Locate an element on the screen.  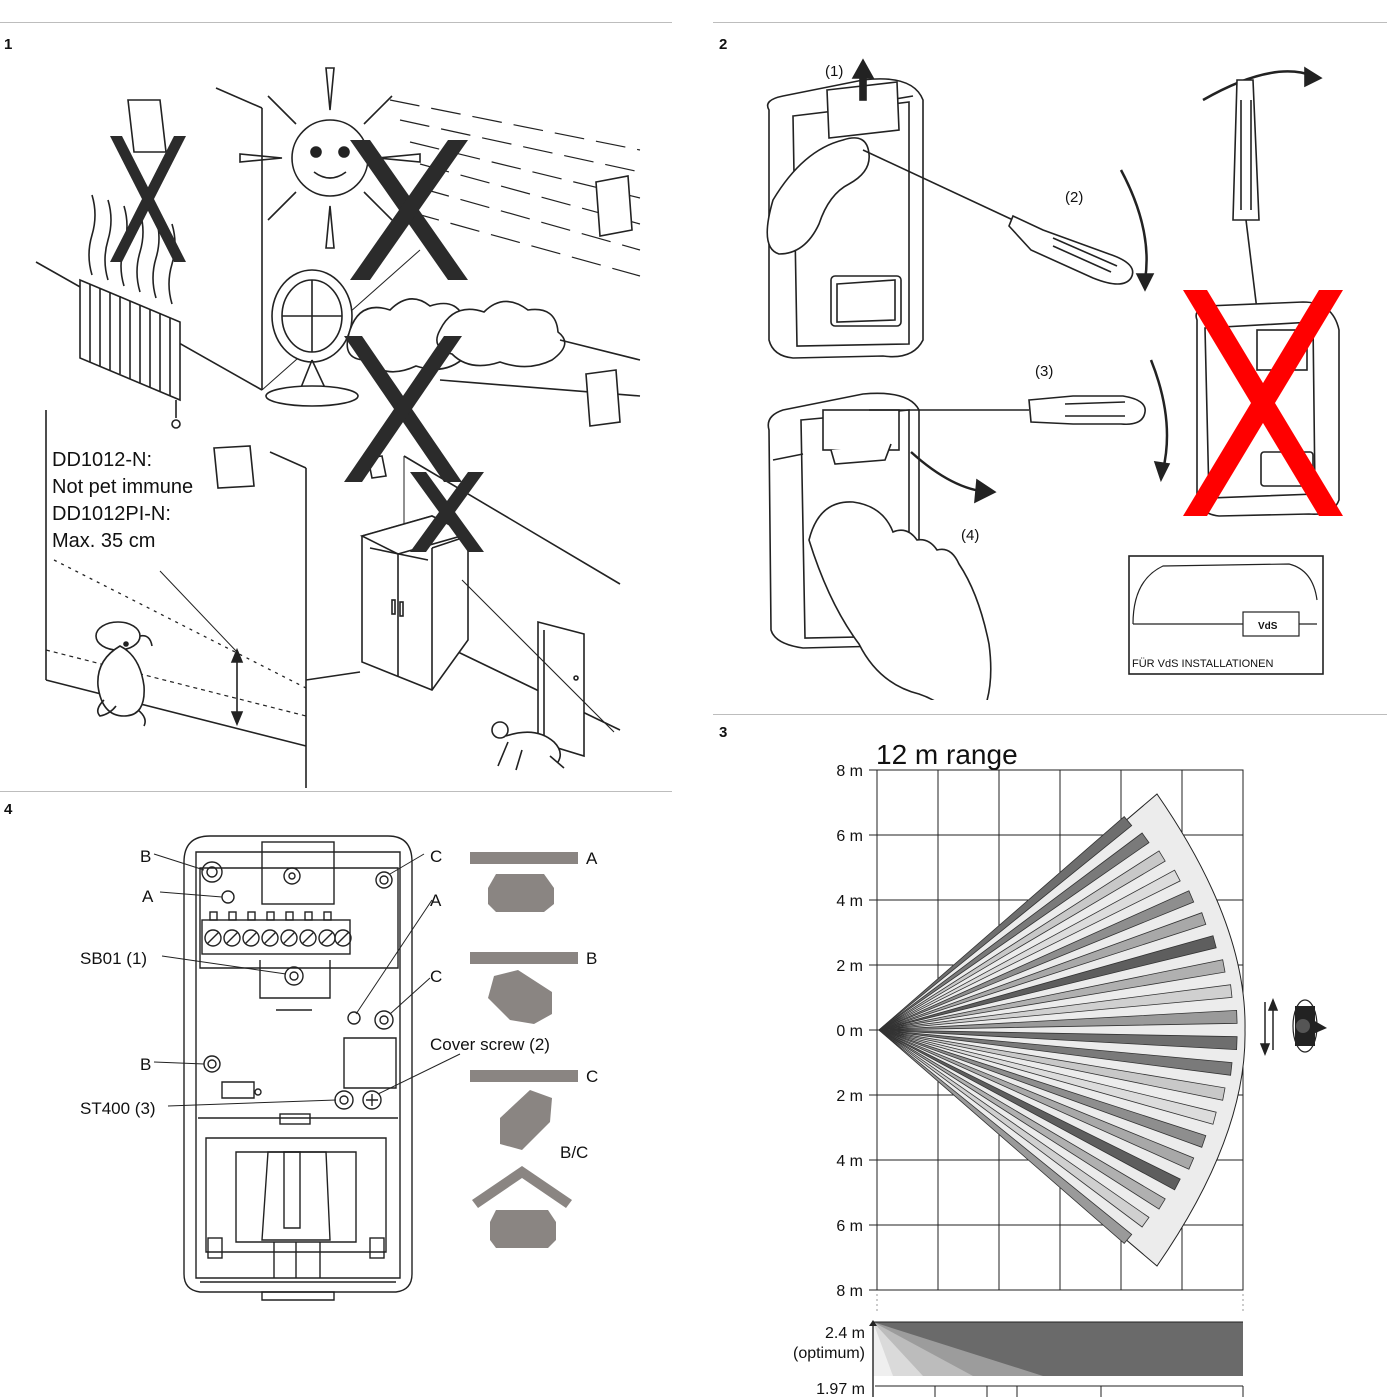
label-cover-screw: Cover screw (2) is located at coordinates (490, 1044).